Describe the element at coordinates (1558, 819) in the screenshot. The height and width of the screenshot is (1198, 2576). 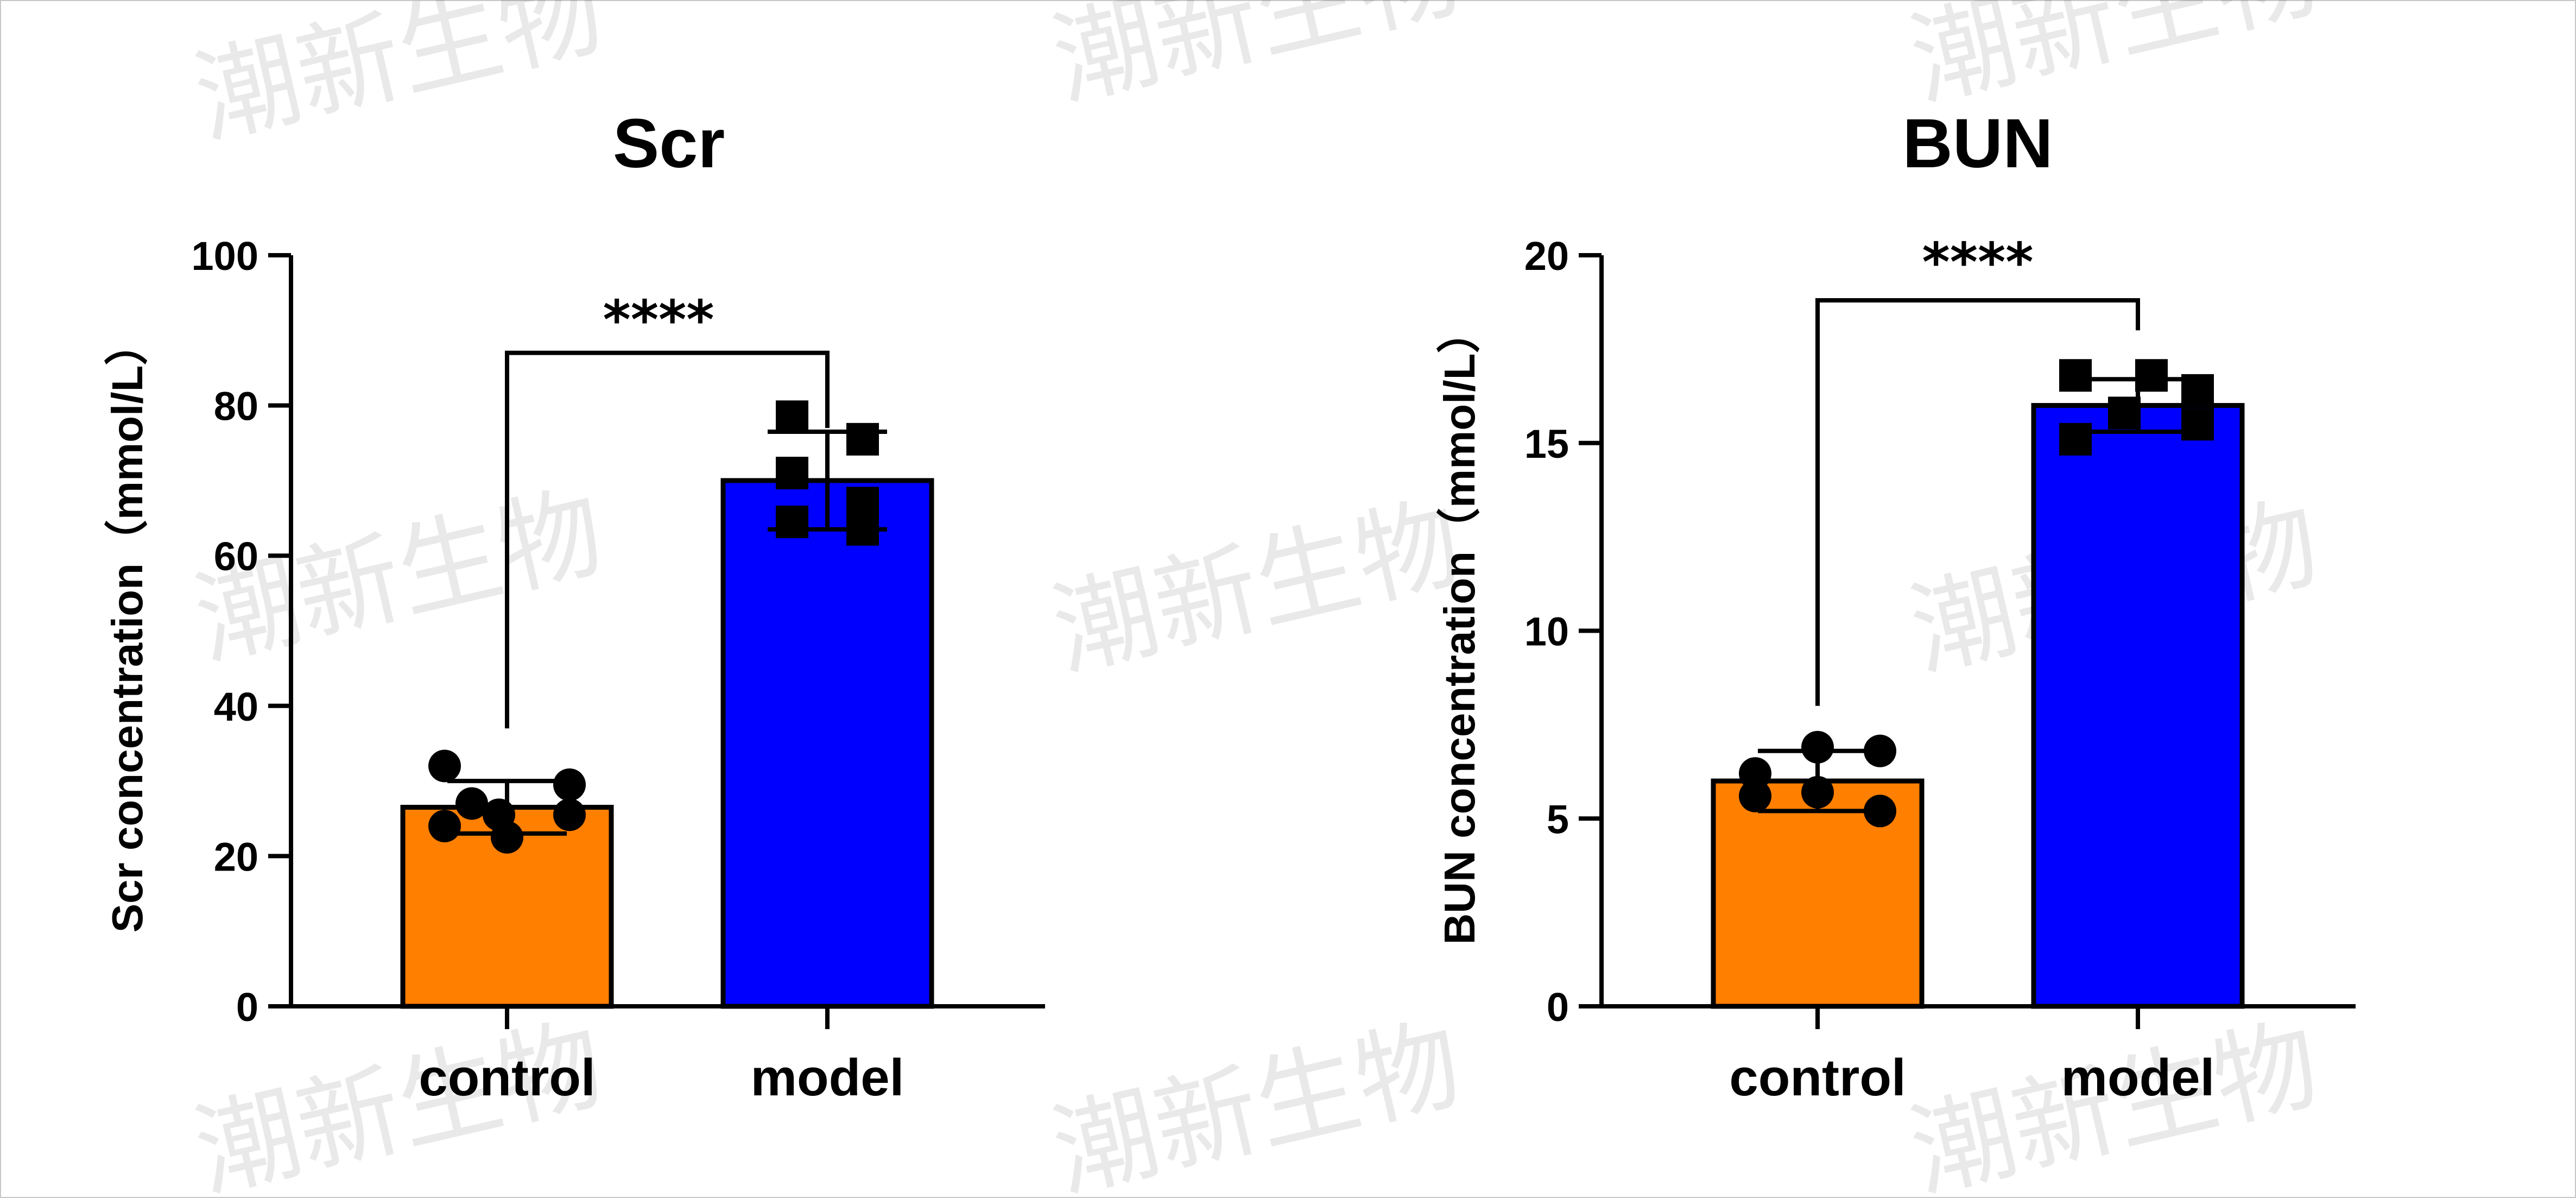
I see `bun-y-tick-label: 5` at that location.